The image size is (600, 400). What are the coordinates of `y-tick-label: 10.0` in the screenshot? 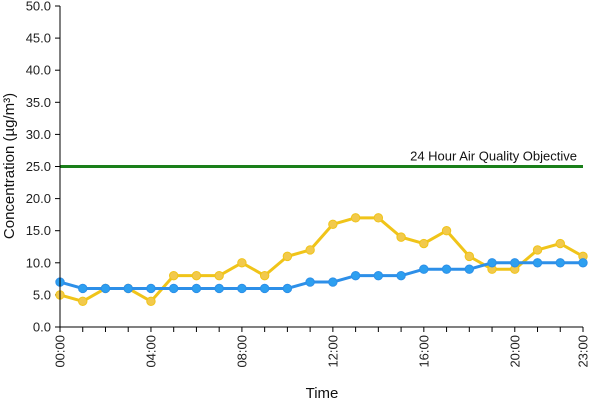 It's located at (38, 262).